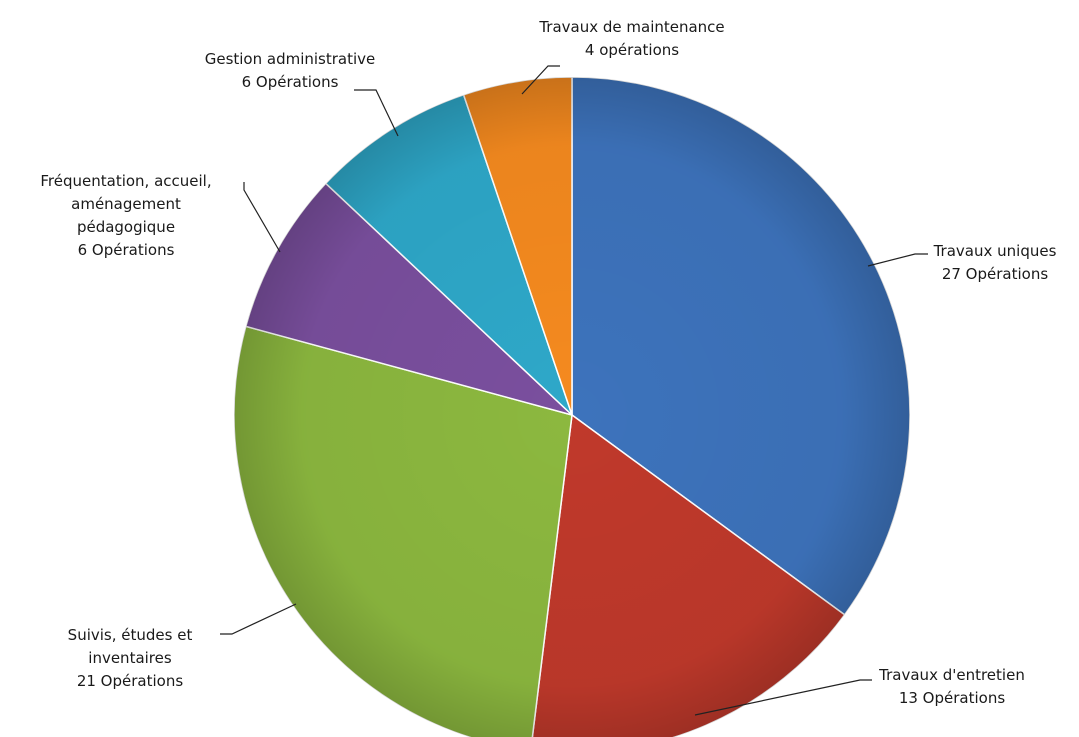 This screenshot has height=737, width=1079. What do you see at coordinates (130, 681) in the screenshot?
I see `slice-suivis-etudes-label-line: 21 Opérations` at bounding box center [130, 681].